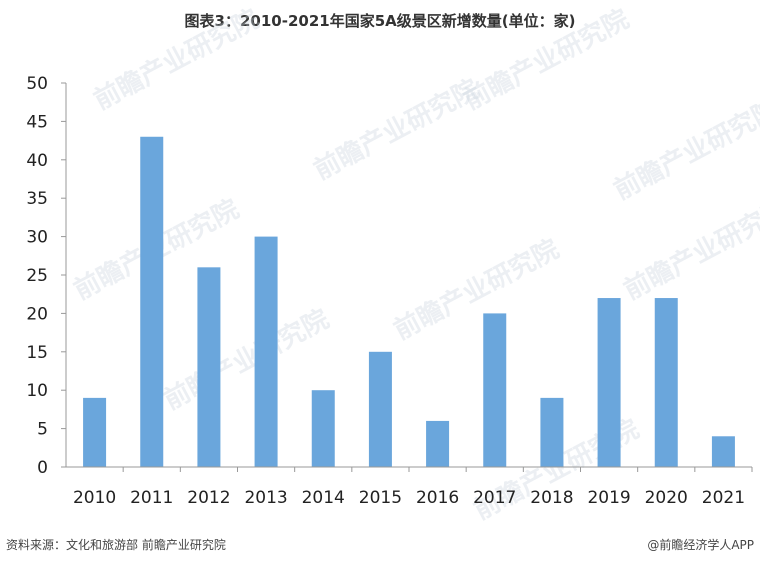  I want to click on bar-2021, so click(723, 451).